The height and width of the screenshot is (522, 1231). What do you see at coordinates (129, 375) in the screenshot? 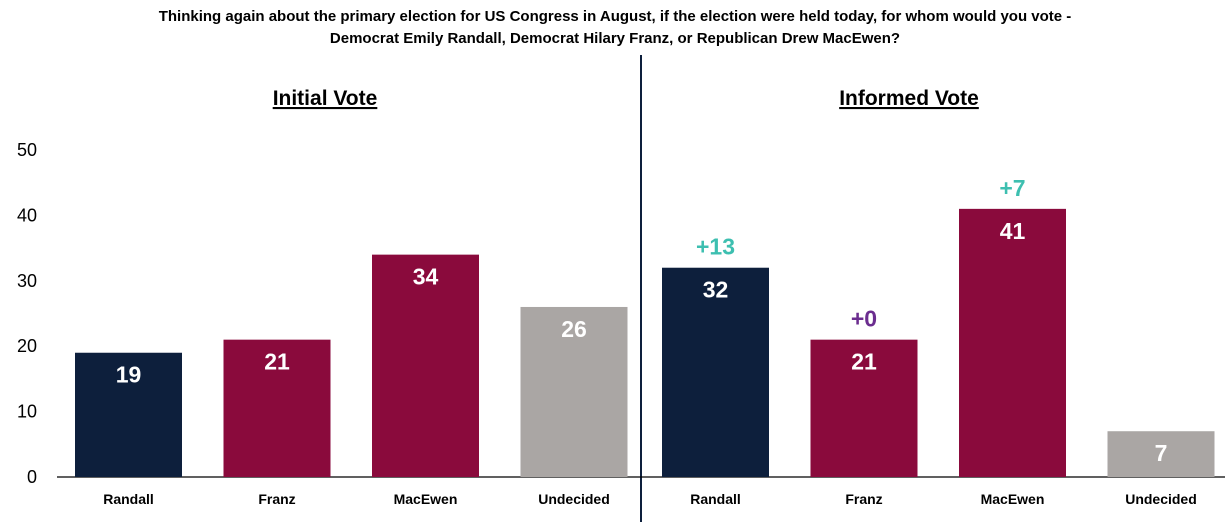
I see `bar-value-label: 19` at bounding box center [129, 375].